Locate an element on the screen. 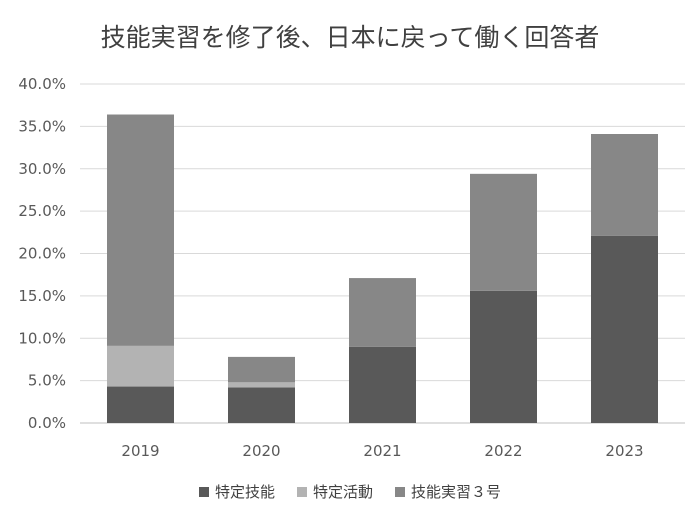 The width and height of the screenshot is (700, 517). legend-item: 特定活動 is located at coordinates (334, 491).